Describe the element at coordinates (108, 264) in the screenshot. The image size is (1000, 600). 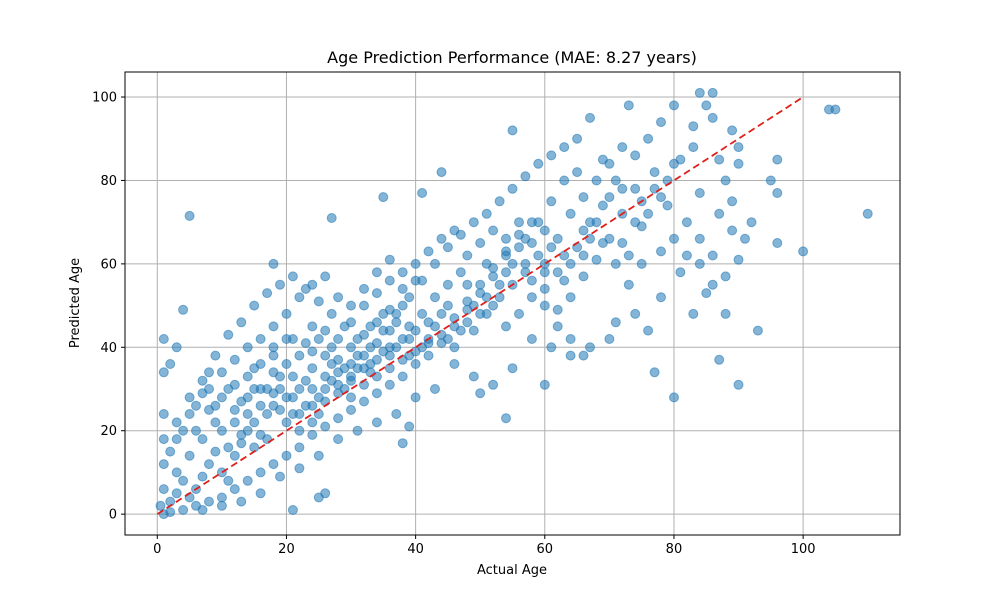
I see `y-tick-label: 60` at that location.